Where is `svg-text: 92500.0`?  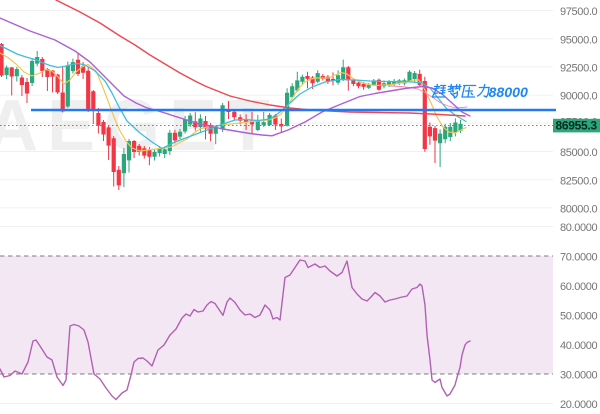
svg-text: 92500.0 is located at coordinates (579, 69).